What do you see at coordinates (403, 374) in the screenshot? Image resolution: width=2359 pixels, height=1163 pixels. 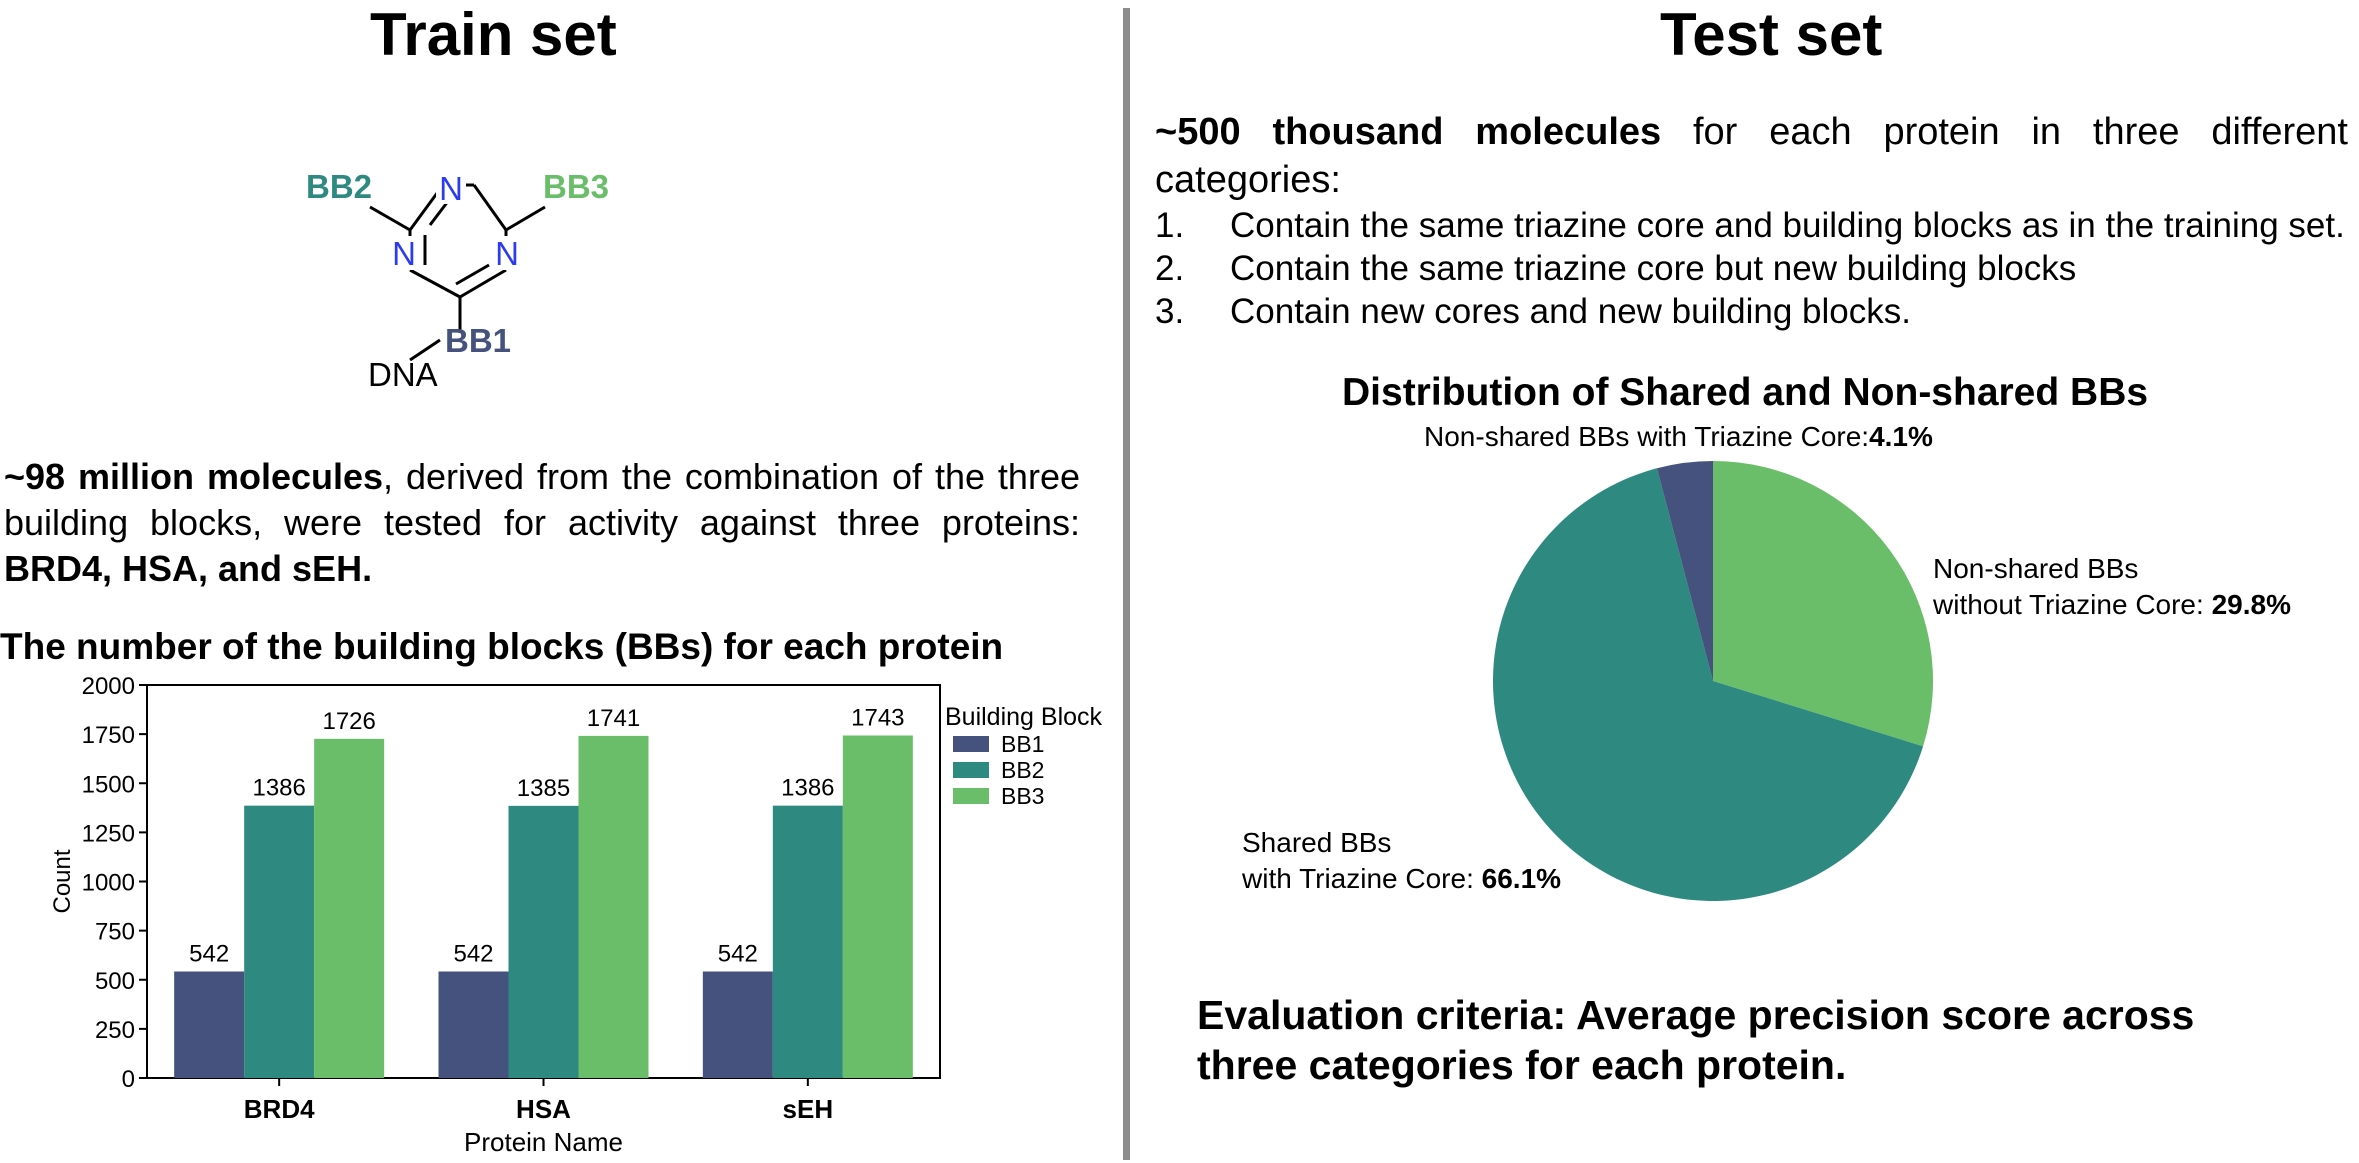 I see `dna-label: DNA` at bounding box center [403, 374].